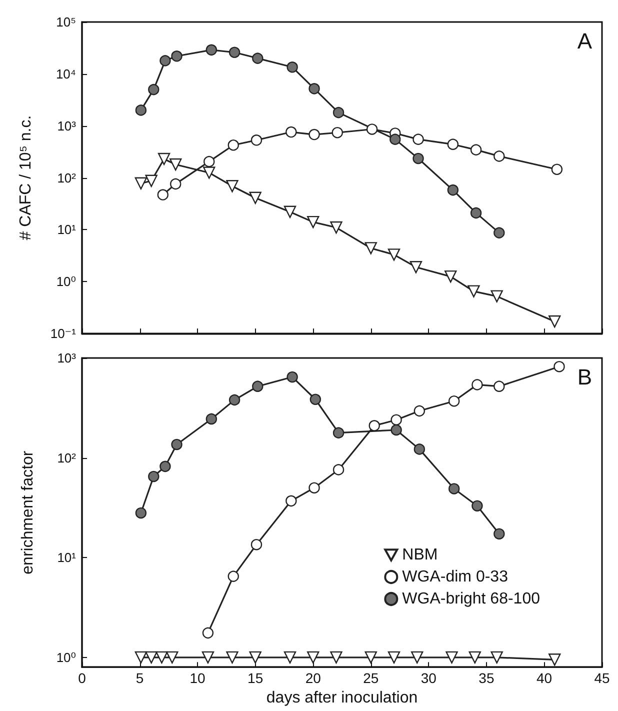  What do you see at coordinates (256, 678) in the screenshot?
I see `x-tick-label: 15` at bounding box center [256, 678].